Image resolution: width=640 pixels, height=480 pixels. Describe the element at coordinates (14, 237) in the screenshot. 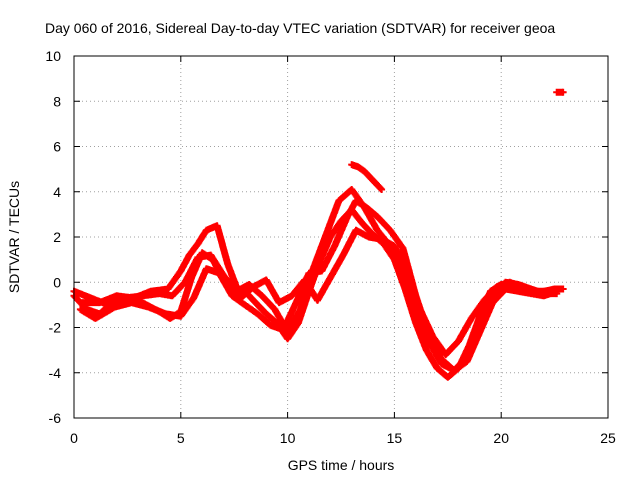

I see `y-axis-label: SDTVAR / TECUs` at that location.